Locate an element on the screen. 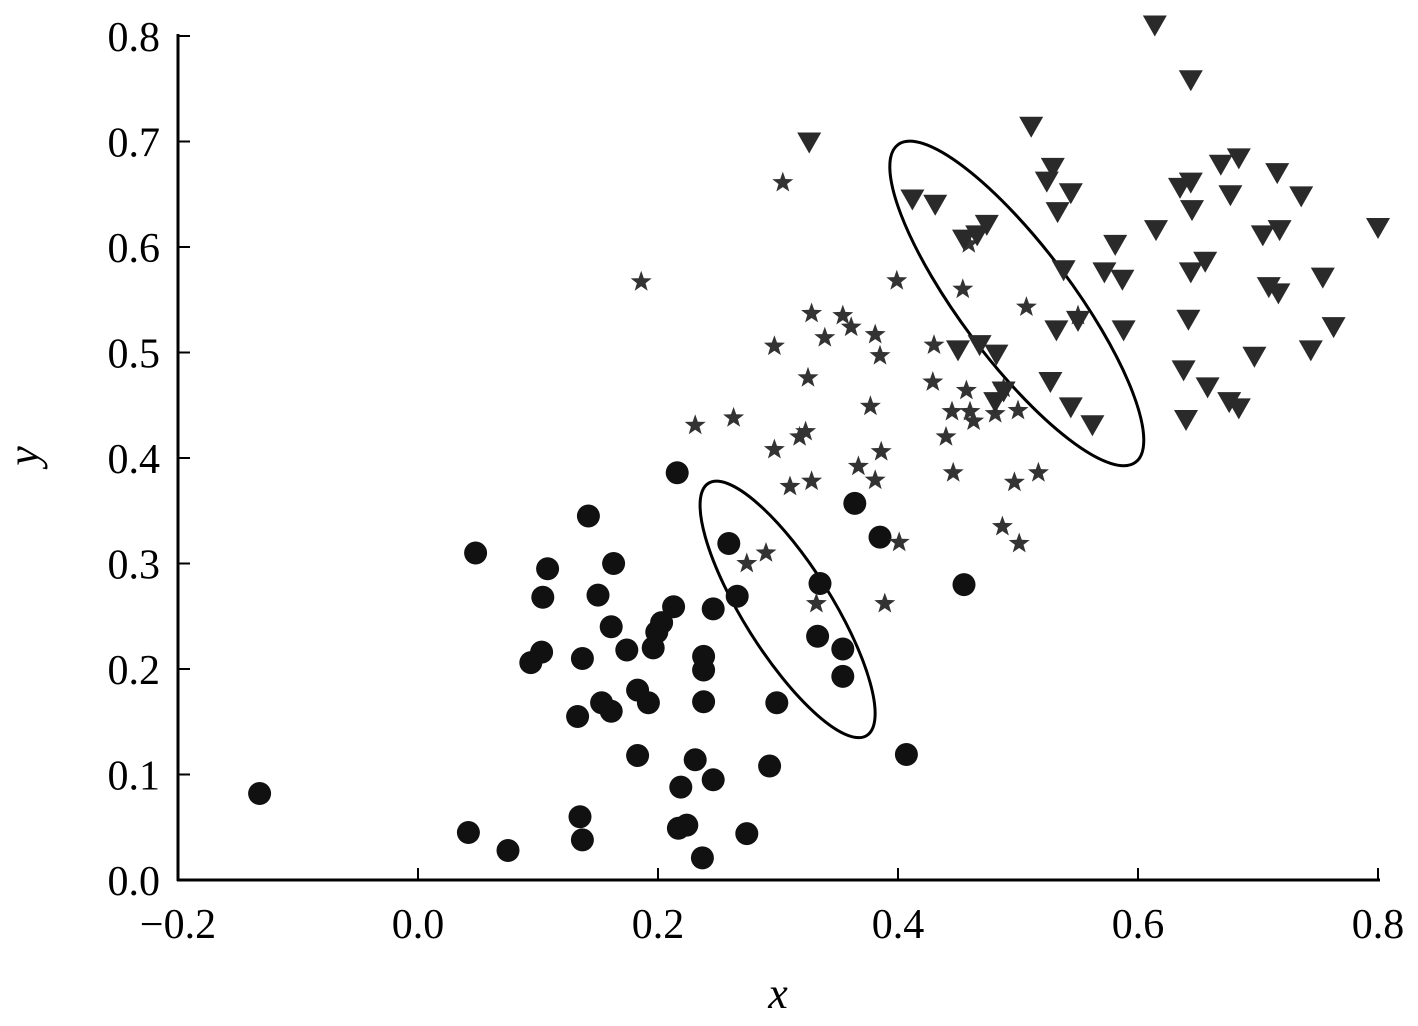 This screenshot has width=1418, height=1026. y-axis-label: y is located at coordinates (24, 458).